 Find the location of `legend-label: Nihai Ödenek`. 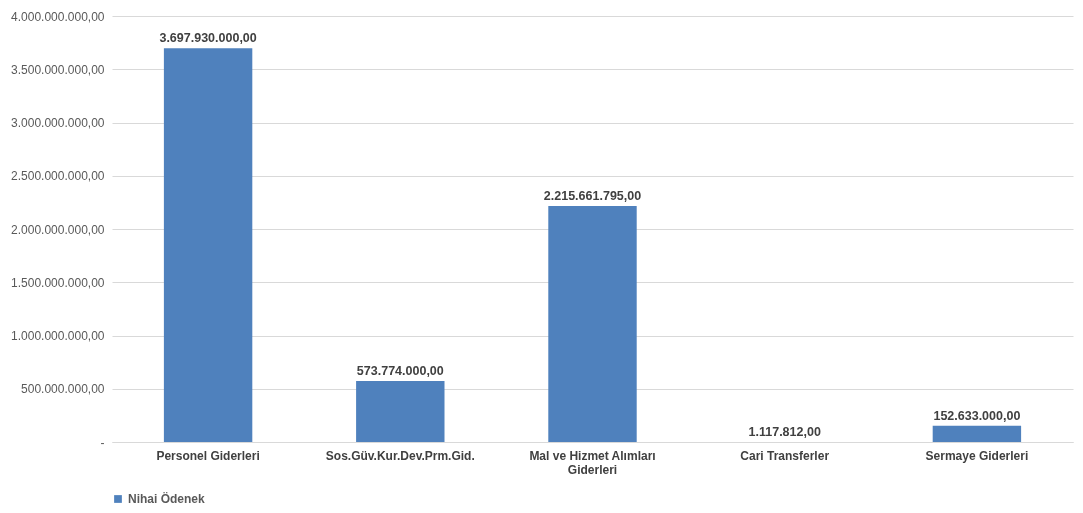

legend-label: Nihai Ödenek is located at coordinates (167, 498).